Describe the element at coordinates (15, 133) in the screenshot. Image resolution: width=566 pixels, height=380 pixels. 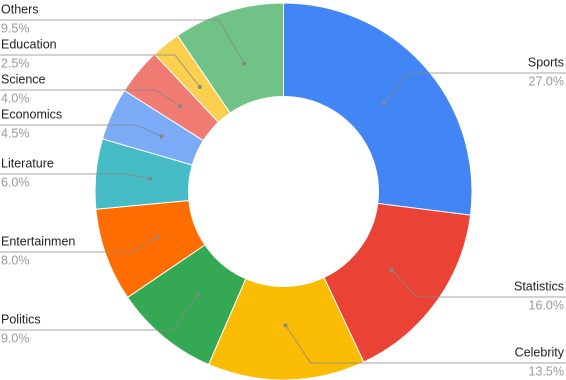
I see `slice-value-label: 4.5%` at that location.